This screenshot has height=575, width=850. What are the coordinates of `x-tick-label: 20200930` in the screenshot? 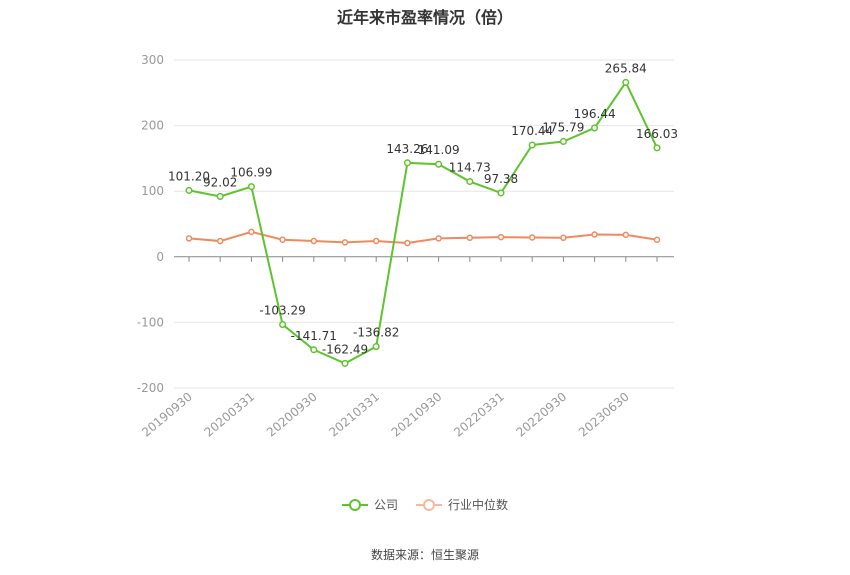 It's located at (292, 415).